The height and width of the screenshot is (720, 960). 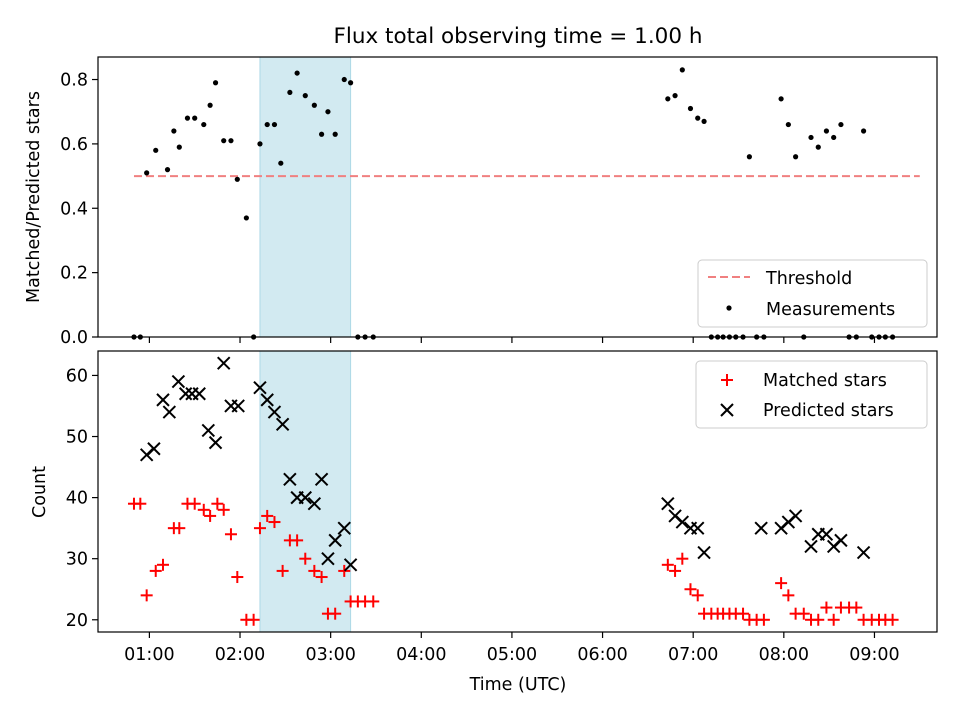 What do you see at coordinates (825, 381) in the screenshot?
I see `legend-matched-label: Matched stars` at bounding box center [825, 381].